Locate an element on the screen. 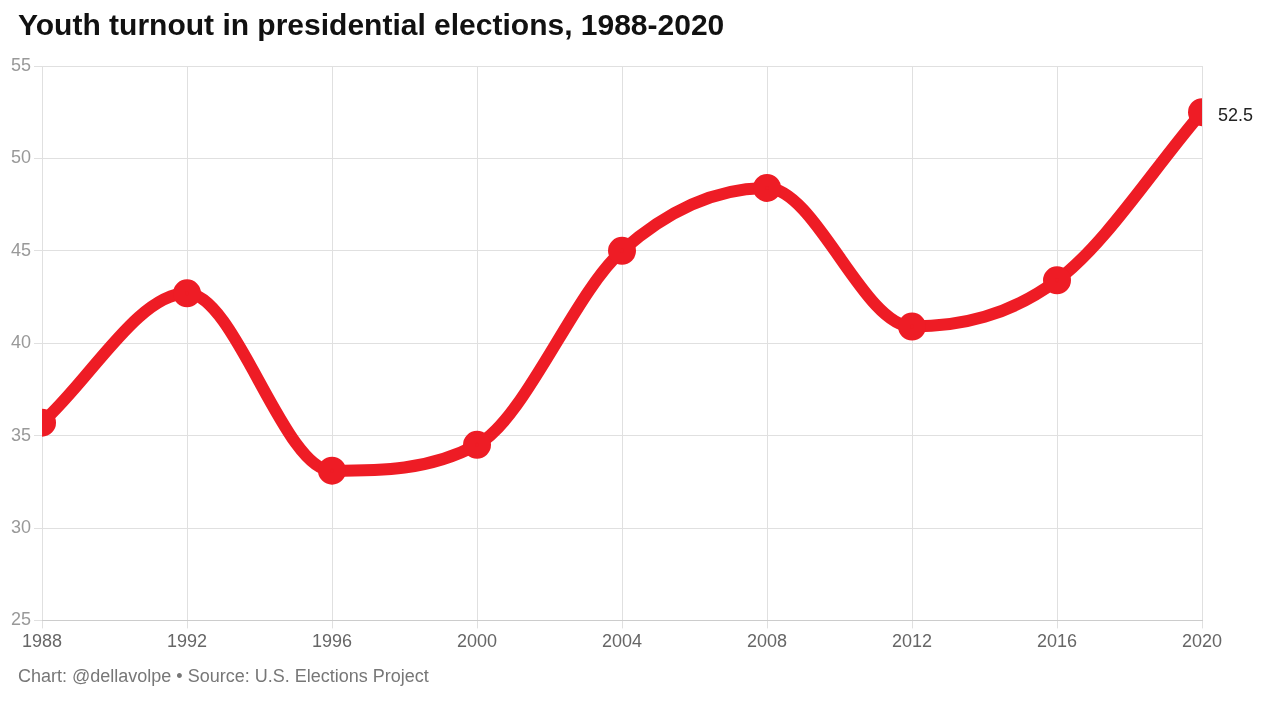 Image resolution: width=1280 pixels, height=720 pixels. x-tick-label: 2012 is located at coordinates (912, 641).